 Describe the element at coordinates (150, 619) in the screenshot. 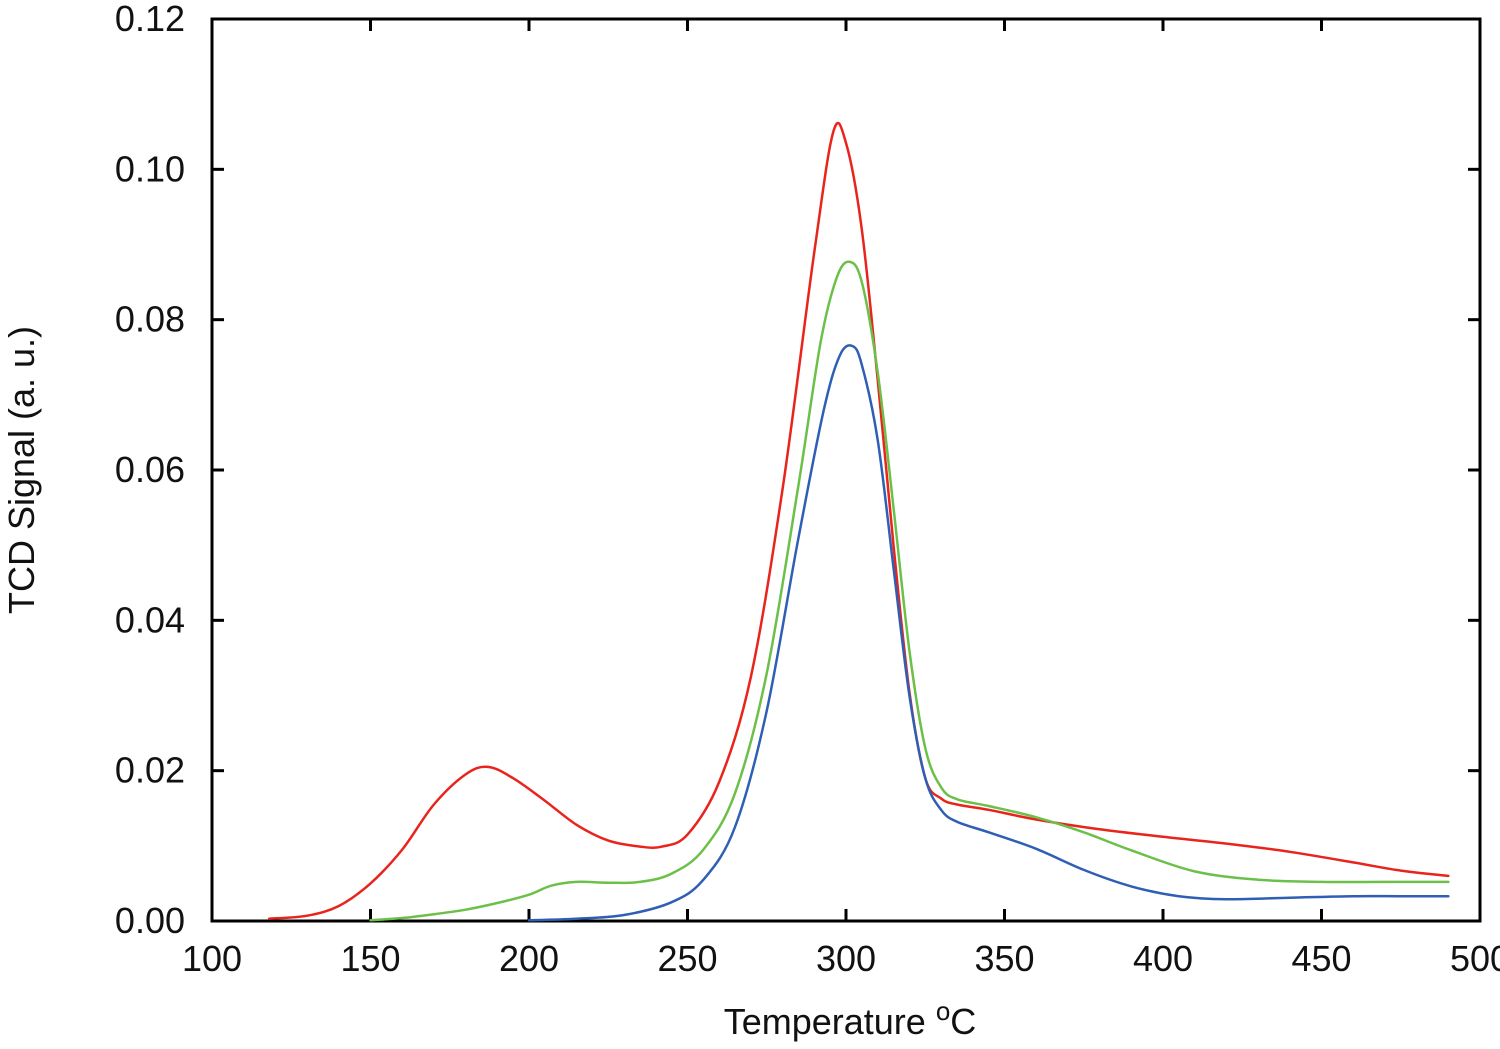

I see `y-tick-label: 0.04` at that location.